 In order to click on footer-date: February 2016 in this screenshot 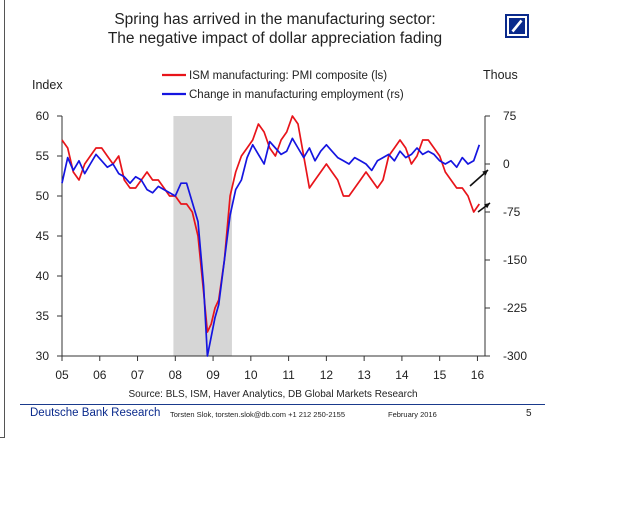, I will do `click(412, 414)`.